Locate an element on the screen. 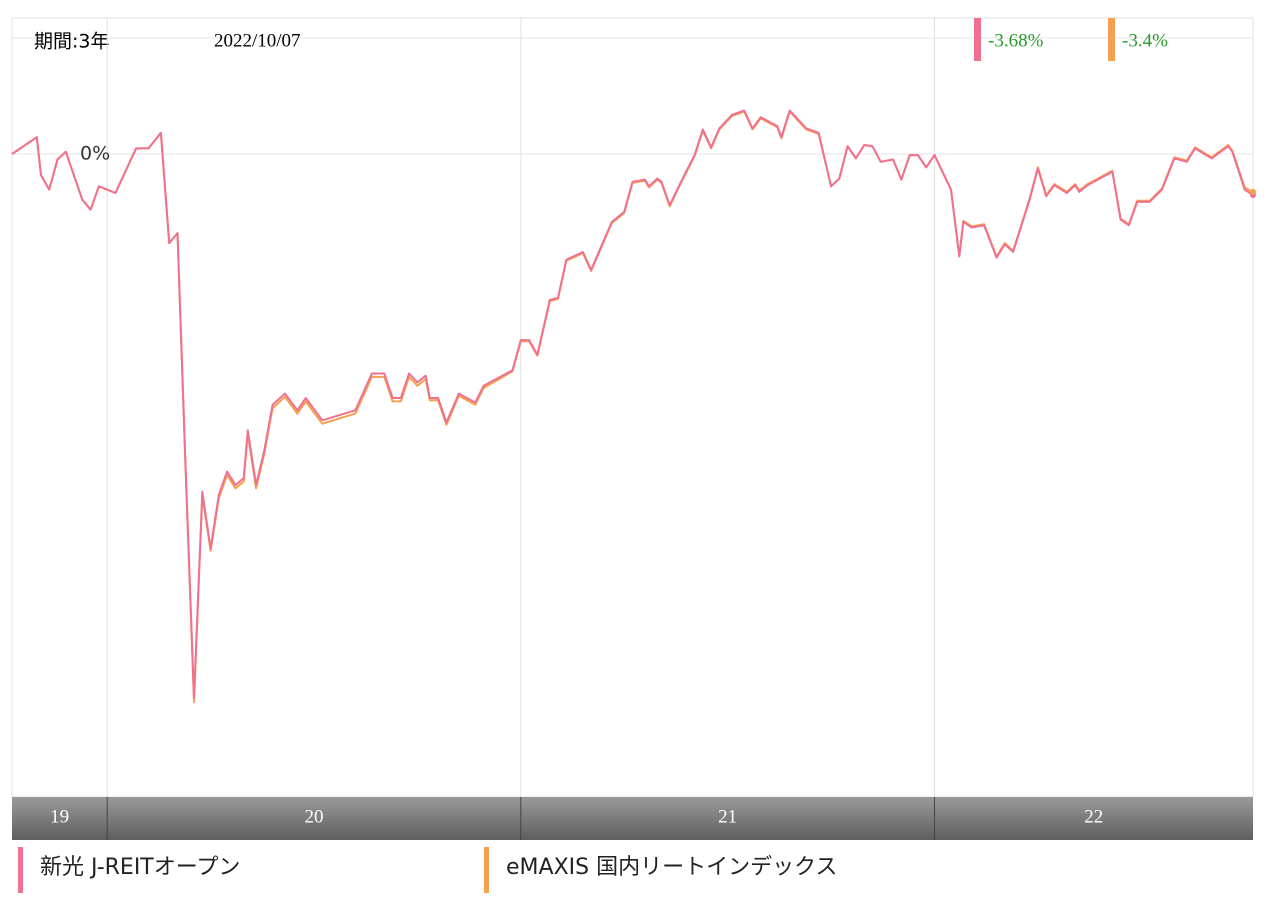  legend-label: 新光 J-REITオープン is located at coordinates (140, 867).